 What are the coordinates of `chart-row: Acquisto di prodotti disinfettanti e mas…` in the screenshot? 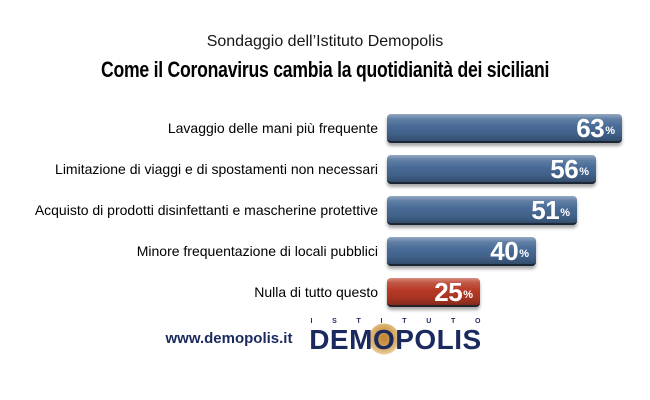 It's located at (325, 210).